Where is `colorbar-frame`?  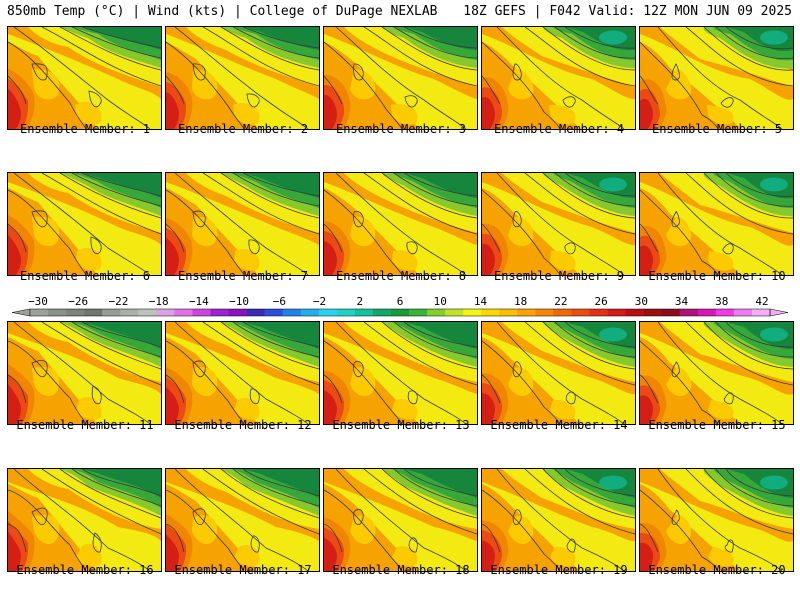
colorbar-frame is located at coordinates (400, 312).